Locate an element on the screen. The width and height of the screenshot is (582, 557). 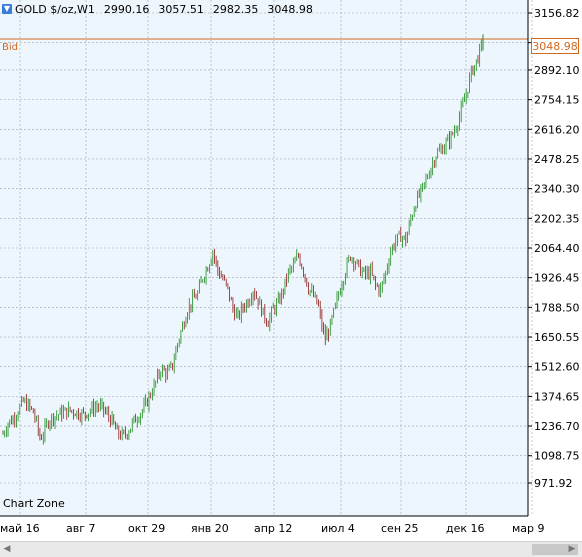
x-tick-label: дек 16 is located at coordinates (465, 528).